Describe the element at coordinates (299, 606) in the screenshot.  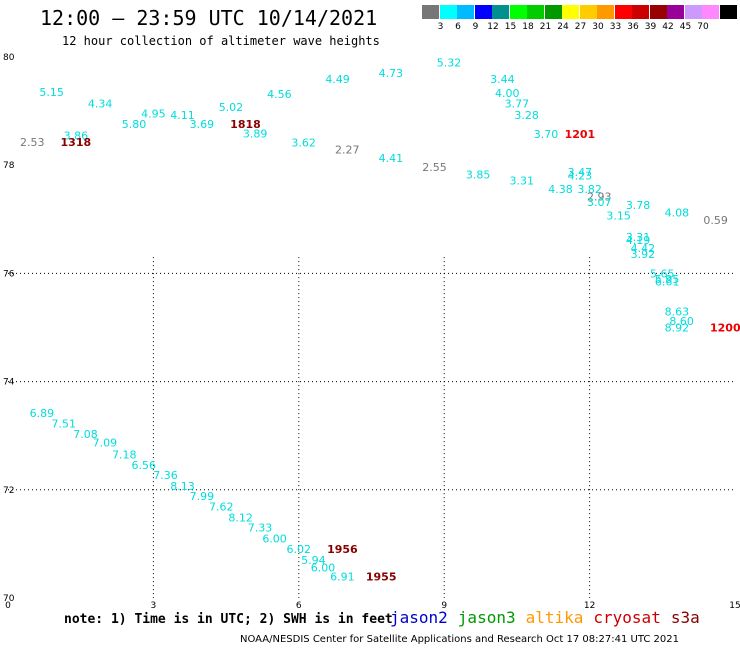
I see `x-tick-label: 6` at that location.